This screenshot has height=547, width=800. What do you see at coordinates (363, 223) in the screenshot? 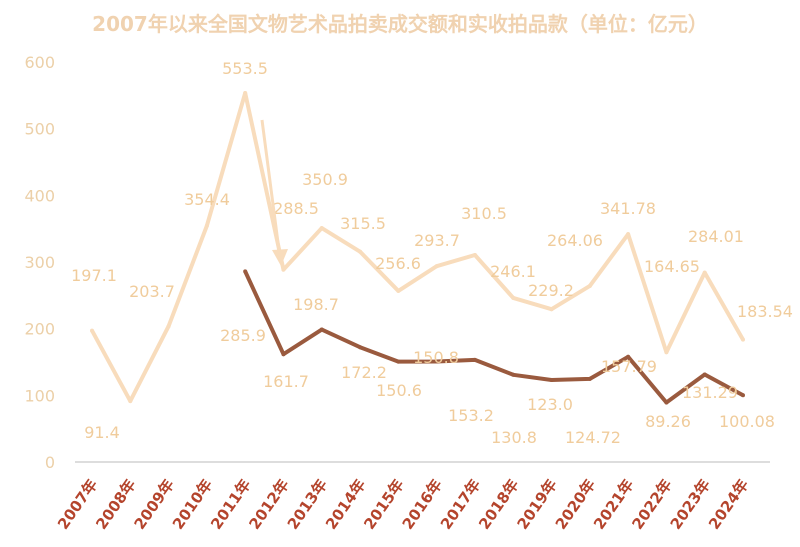
I see `data-label: 315.5` at bounding box center [363, 223].